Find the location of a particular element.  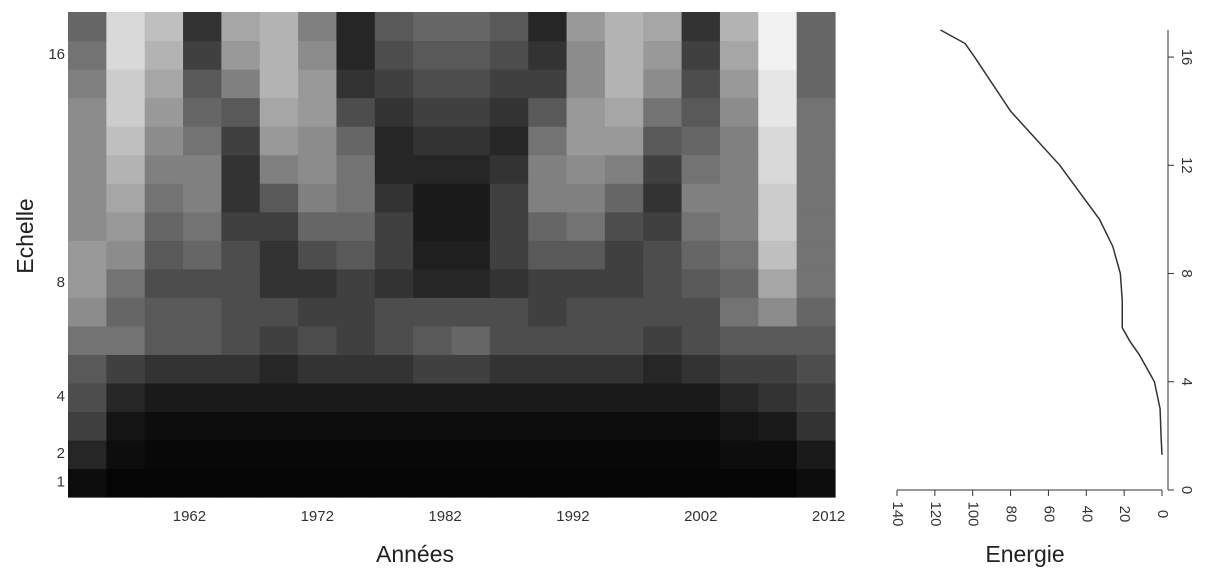

x-tick-label: 2012 is located at coordinates (828, 516).